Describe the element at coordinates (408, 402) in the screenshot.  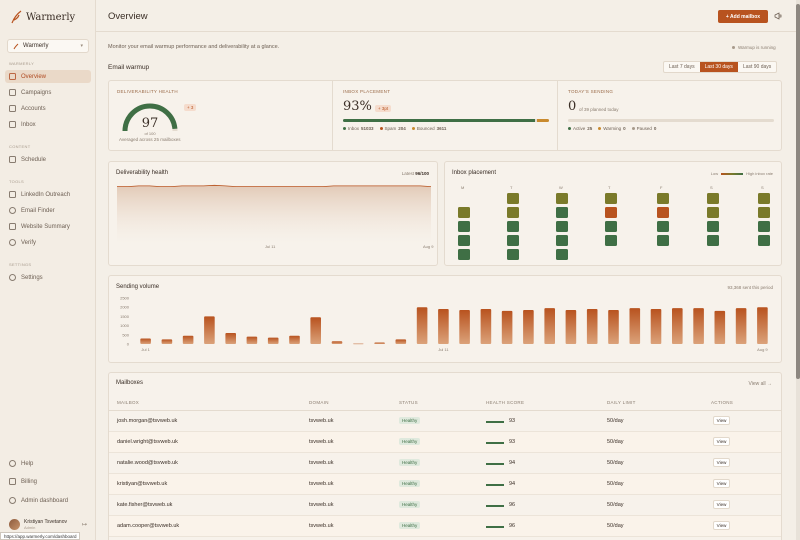
I see `column-header-status: Status` at that location.